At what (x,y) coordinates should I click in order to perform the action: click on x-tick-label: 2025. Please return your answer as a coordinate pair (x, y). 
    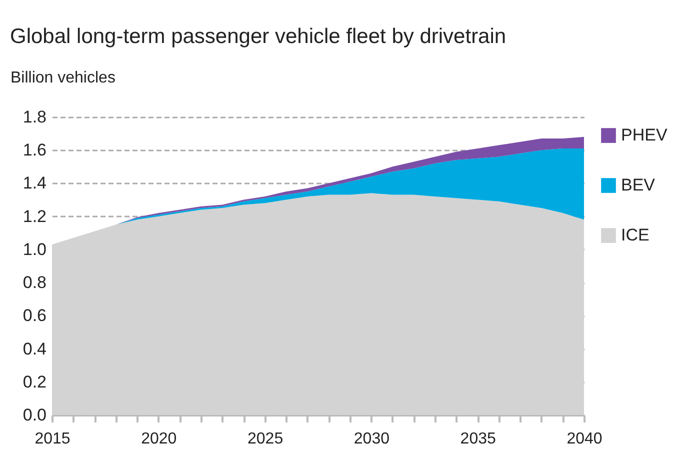
    Looking at the image, I should click on (266, 439).